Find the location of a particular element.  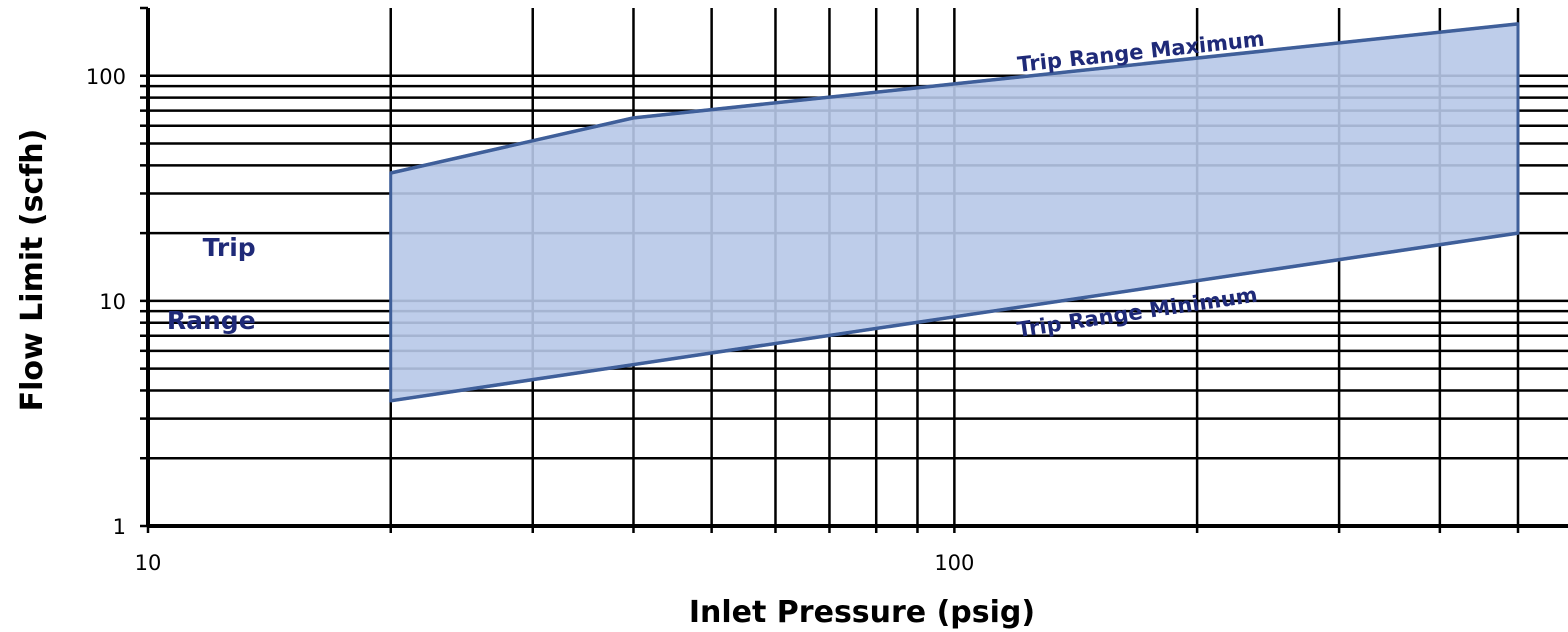

y-axis-title: Flow Limit (scfh) is located at coordinates (32, 270).